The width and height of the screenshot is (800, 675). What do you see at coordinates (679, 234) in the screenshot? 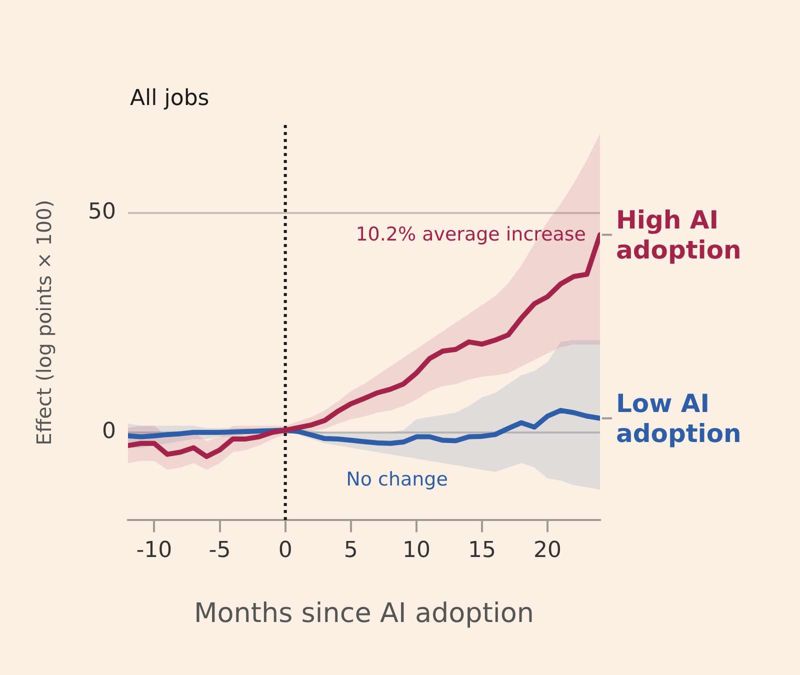
I see `series-label: High AI adoption` at bounding box center [679, 234].